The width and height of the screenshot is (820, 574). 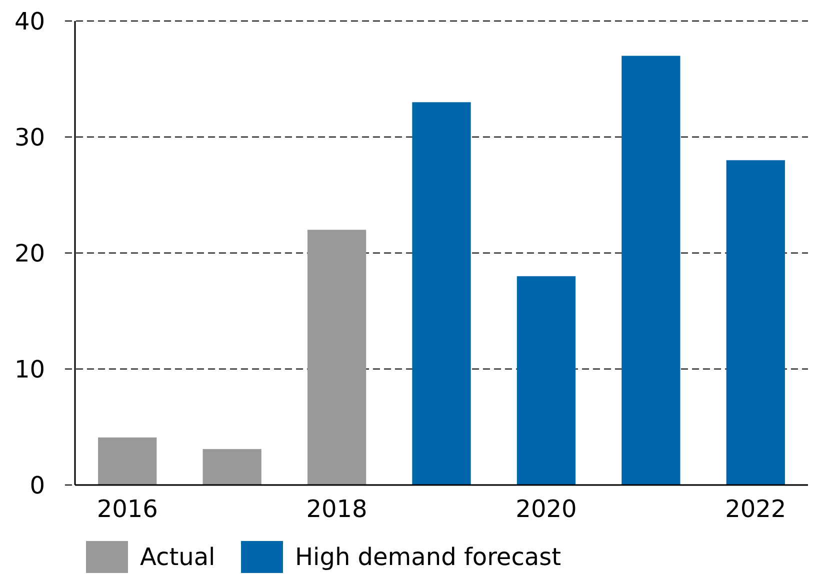 What do you see at coordinates (337, 509) in the screenshot?
I see `x-tick-label: 2018` at bounding box center [337, 509].